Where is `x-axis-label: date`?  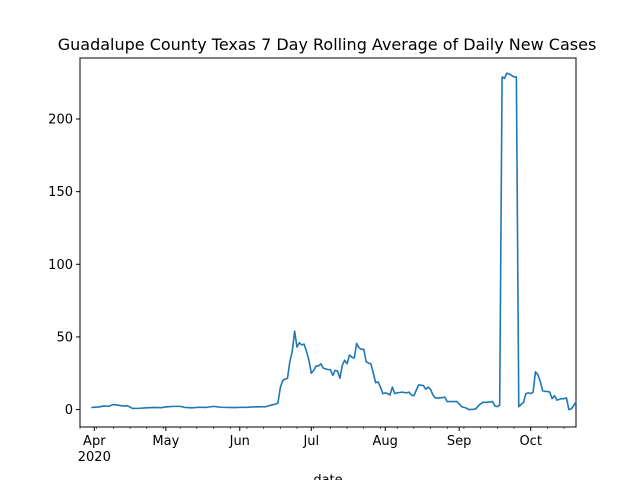 x-axis-label: date is located at coordinates (327, 476).